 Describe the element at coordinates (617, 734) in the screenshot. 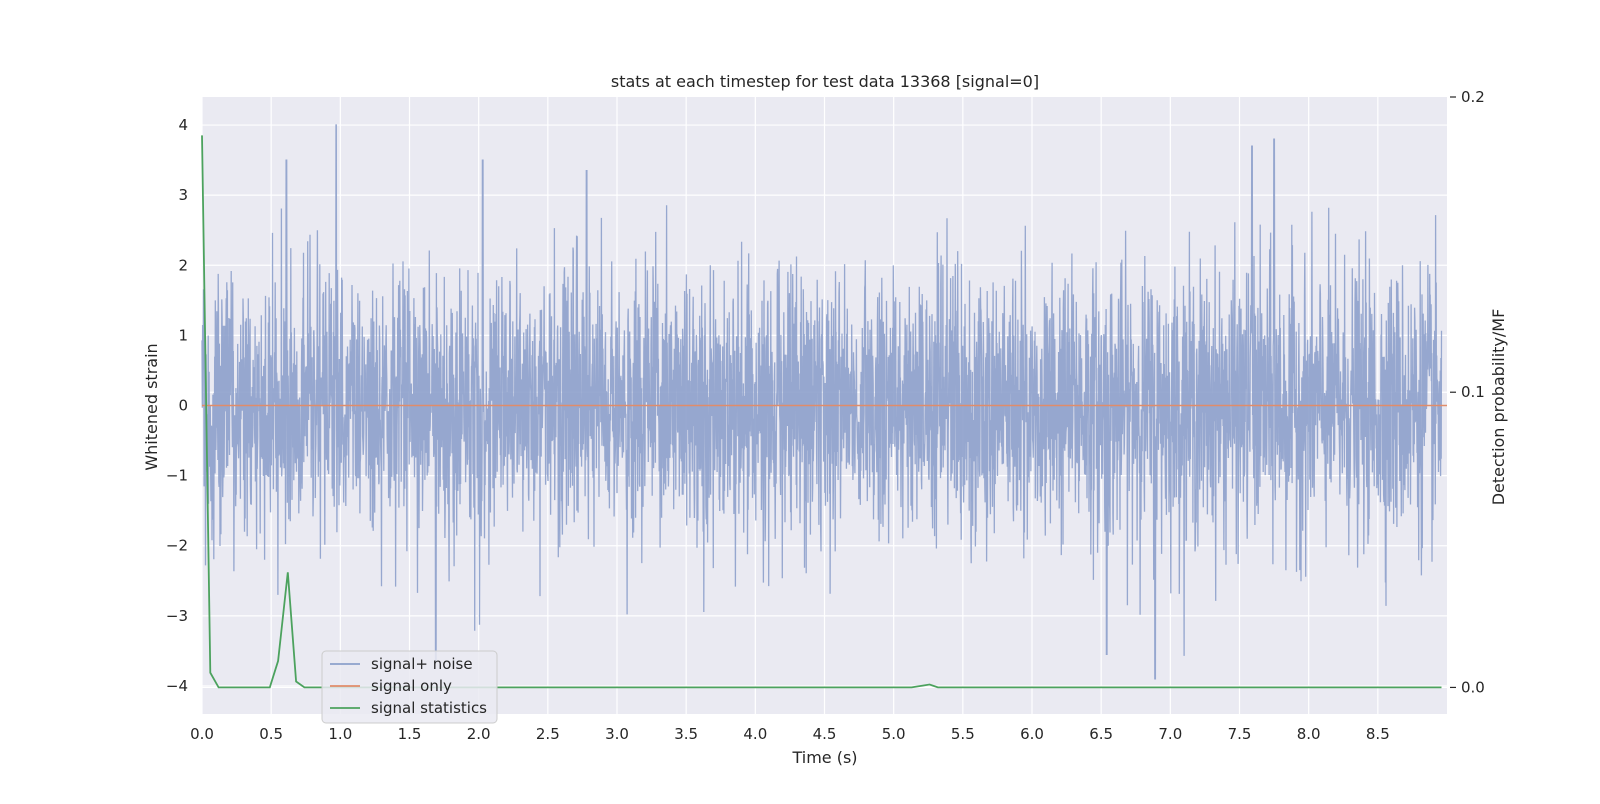

I see `x-tick-label: 3.0` at that location.